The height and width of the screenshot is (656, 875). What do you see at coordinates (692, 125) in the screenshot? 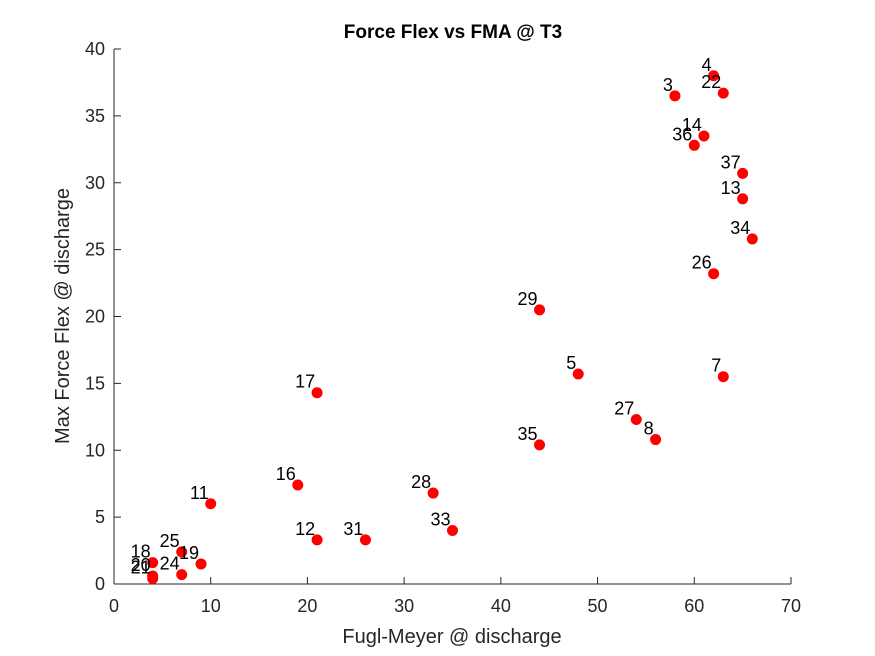
I see `point-label: 14` at bounding box center [692, 125].